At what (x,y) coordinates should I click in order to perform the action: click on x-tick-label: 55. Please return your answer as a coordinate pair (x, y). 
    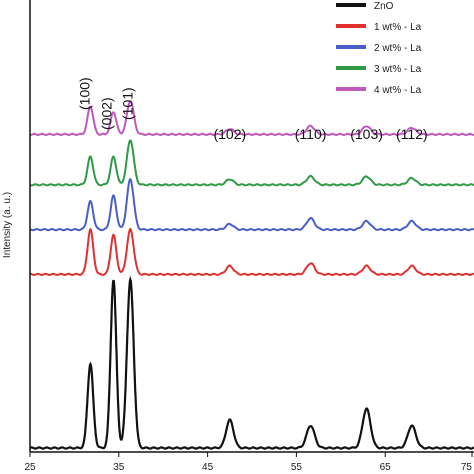
    Looking at the image, I should click on (297, 467).